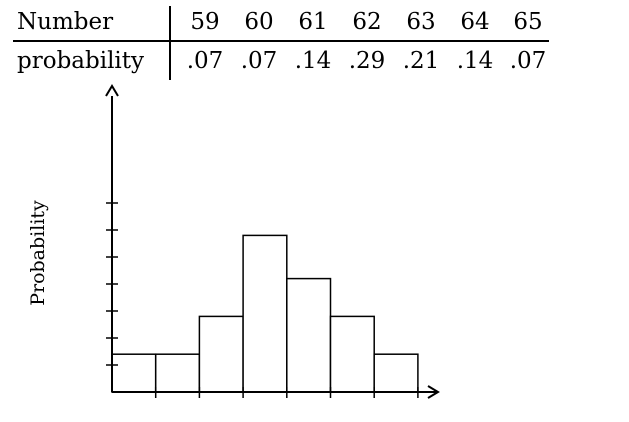  What do you see at coordinates (367, 61) in the screenshot?
I see `table-probability-62: .29` at bounding box center [367, 61].